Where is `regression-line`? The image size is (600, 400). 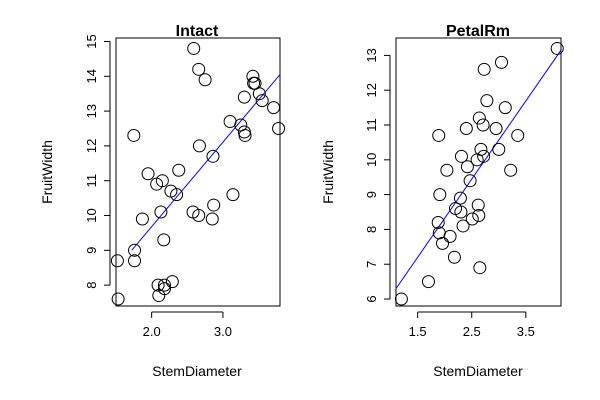
regression-line is located at coordinates (206, 162).